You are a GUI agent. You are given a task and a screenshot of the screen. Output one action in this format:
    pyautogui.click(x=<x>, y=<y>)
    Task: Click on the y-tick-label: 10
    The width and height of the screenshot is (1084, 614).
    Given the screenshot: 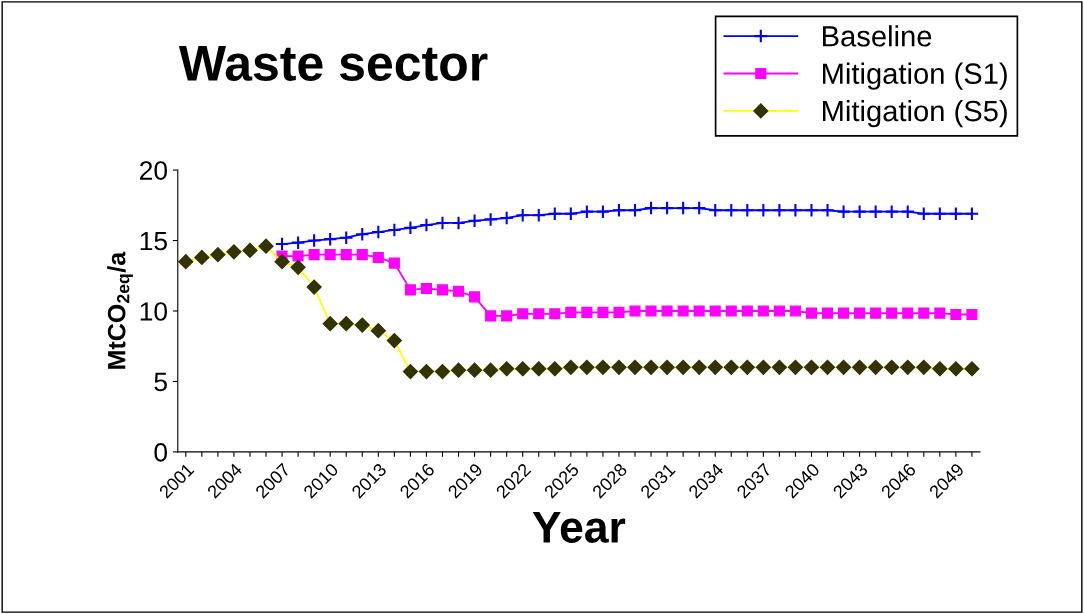 What is the action you would take?
    pyautogui.click(x=154, y=311)
    